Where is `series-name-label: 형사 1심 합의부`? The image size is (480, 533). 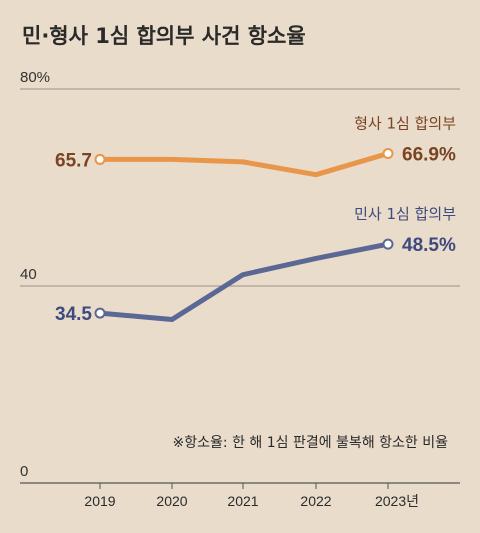
series-name-label: 형사 1심 합의부 is located at coordinates (405, 124).